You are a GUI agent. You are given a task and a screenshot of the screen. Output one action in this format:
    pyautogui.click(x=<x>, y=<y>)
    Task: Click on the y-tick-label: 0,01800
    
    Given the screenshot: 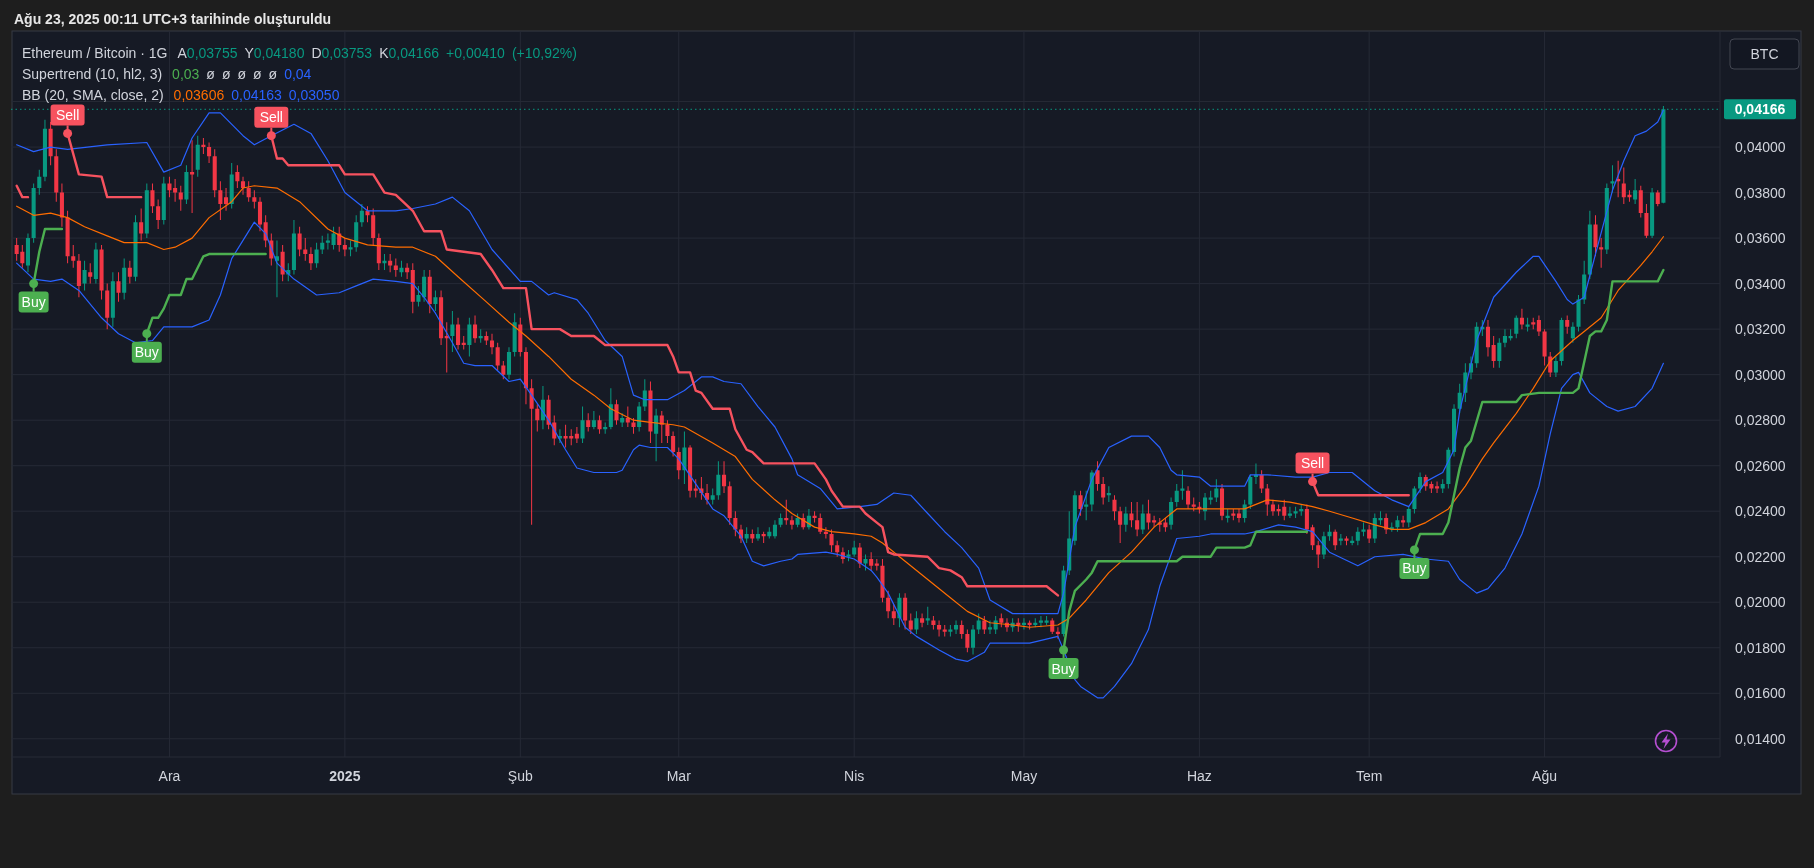 What is the action you would take?
    pyautogui.click(x=1760, y=647)
    